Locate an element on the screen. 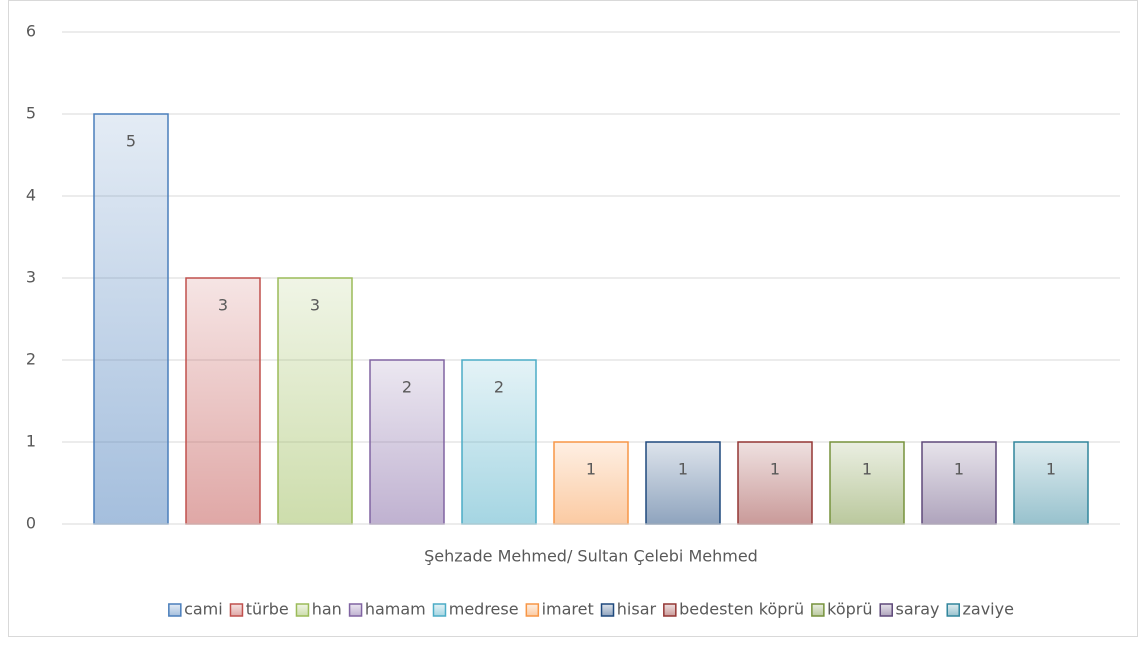 The width and height of the screenshot is (1147, 653). legend-label: zaviye is located at coordinates (987, 609).